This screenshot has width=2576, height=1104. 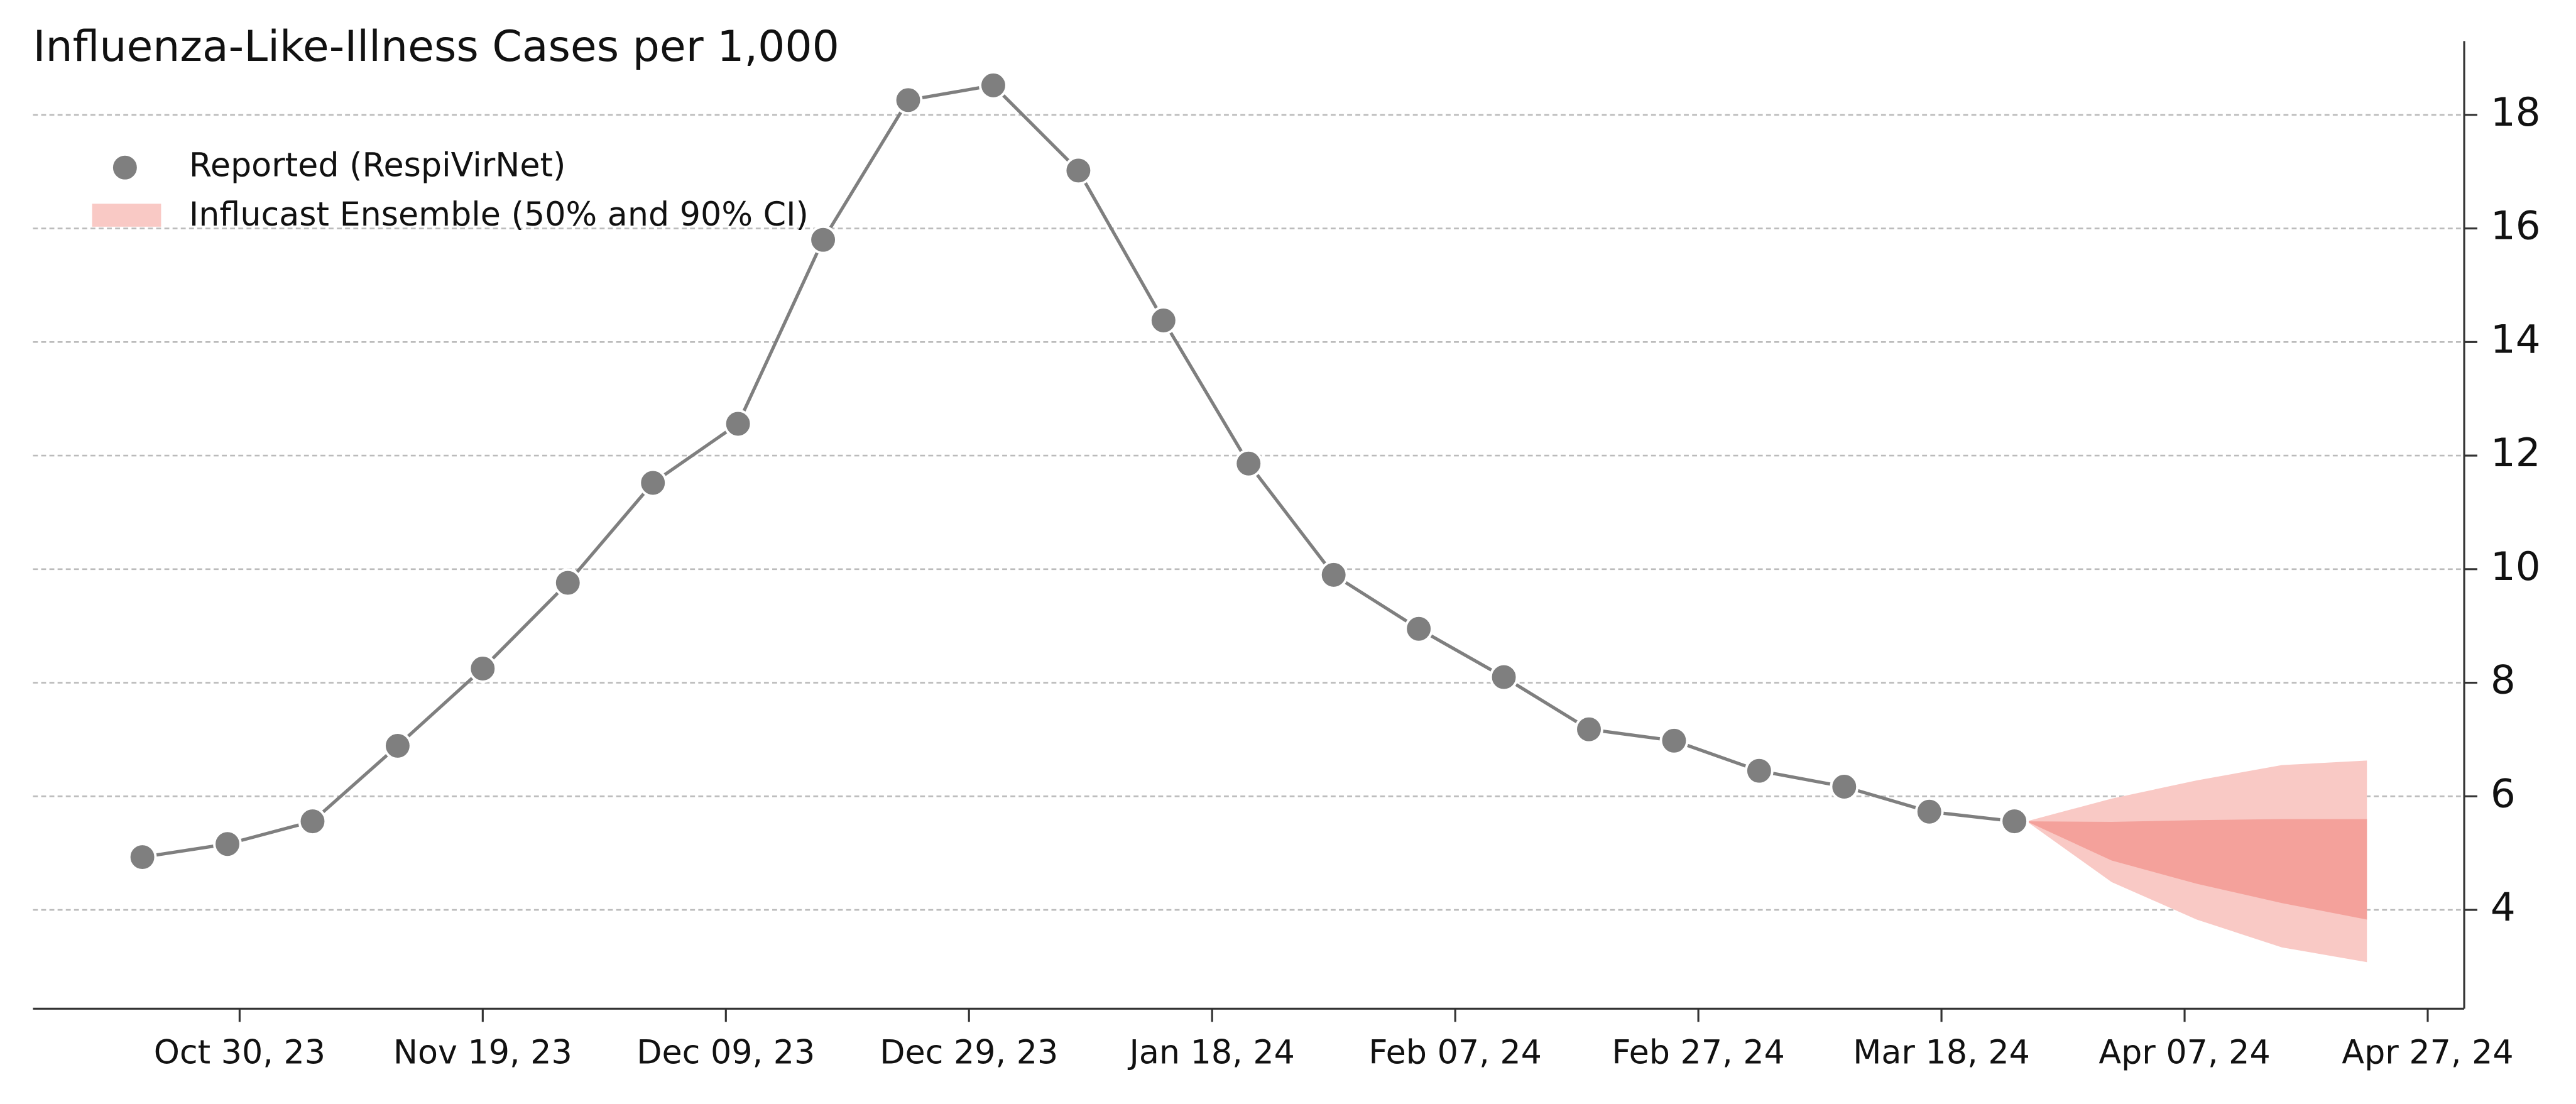 I want to click on x-tick-label: Feb 27, 24, so click(x=1698, y=1053).